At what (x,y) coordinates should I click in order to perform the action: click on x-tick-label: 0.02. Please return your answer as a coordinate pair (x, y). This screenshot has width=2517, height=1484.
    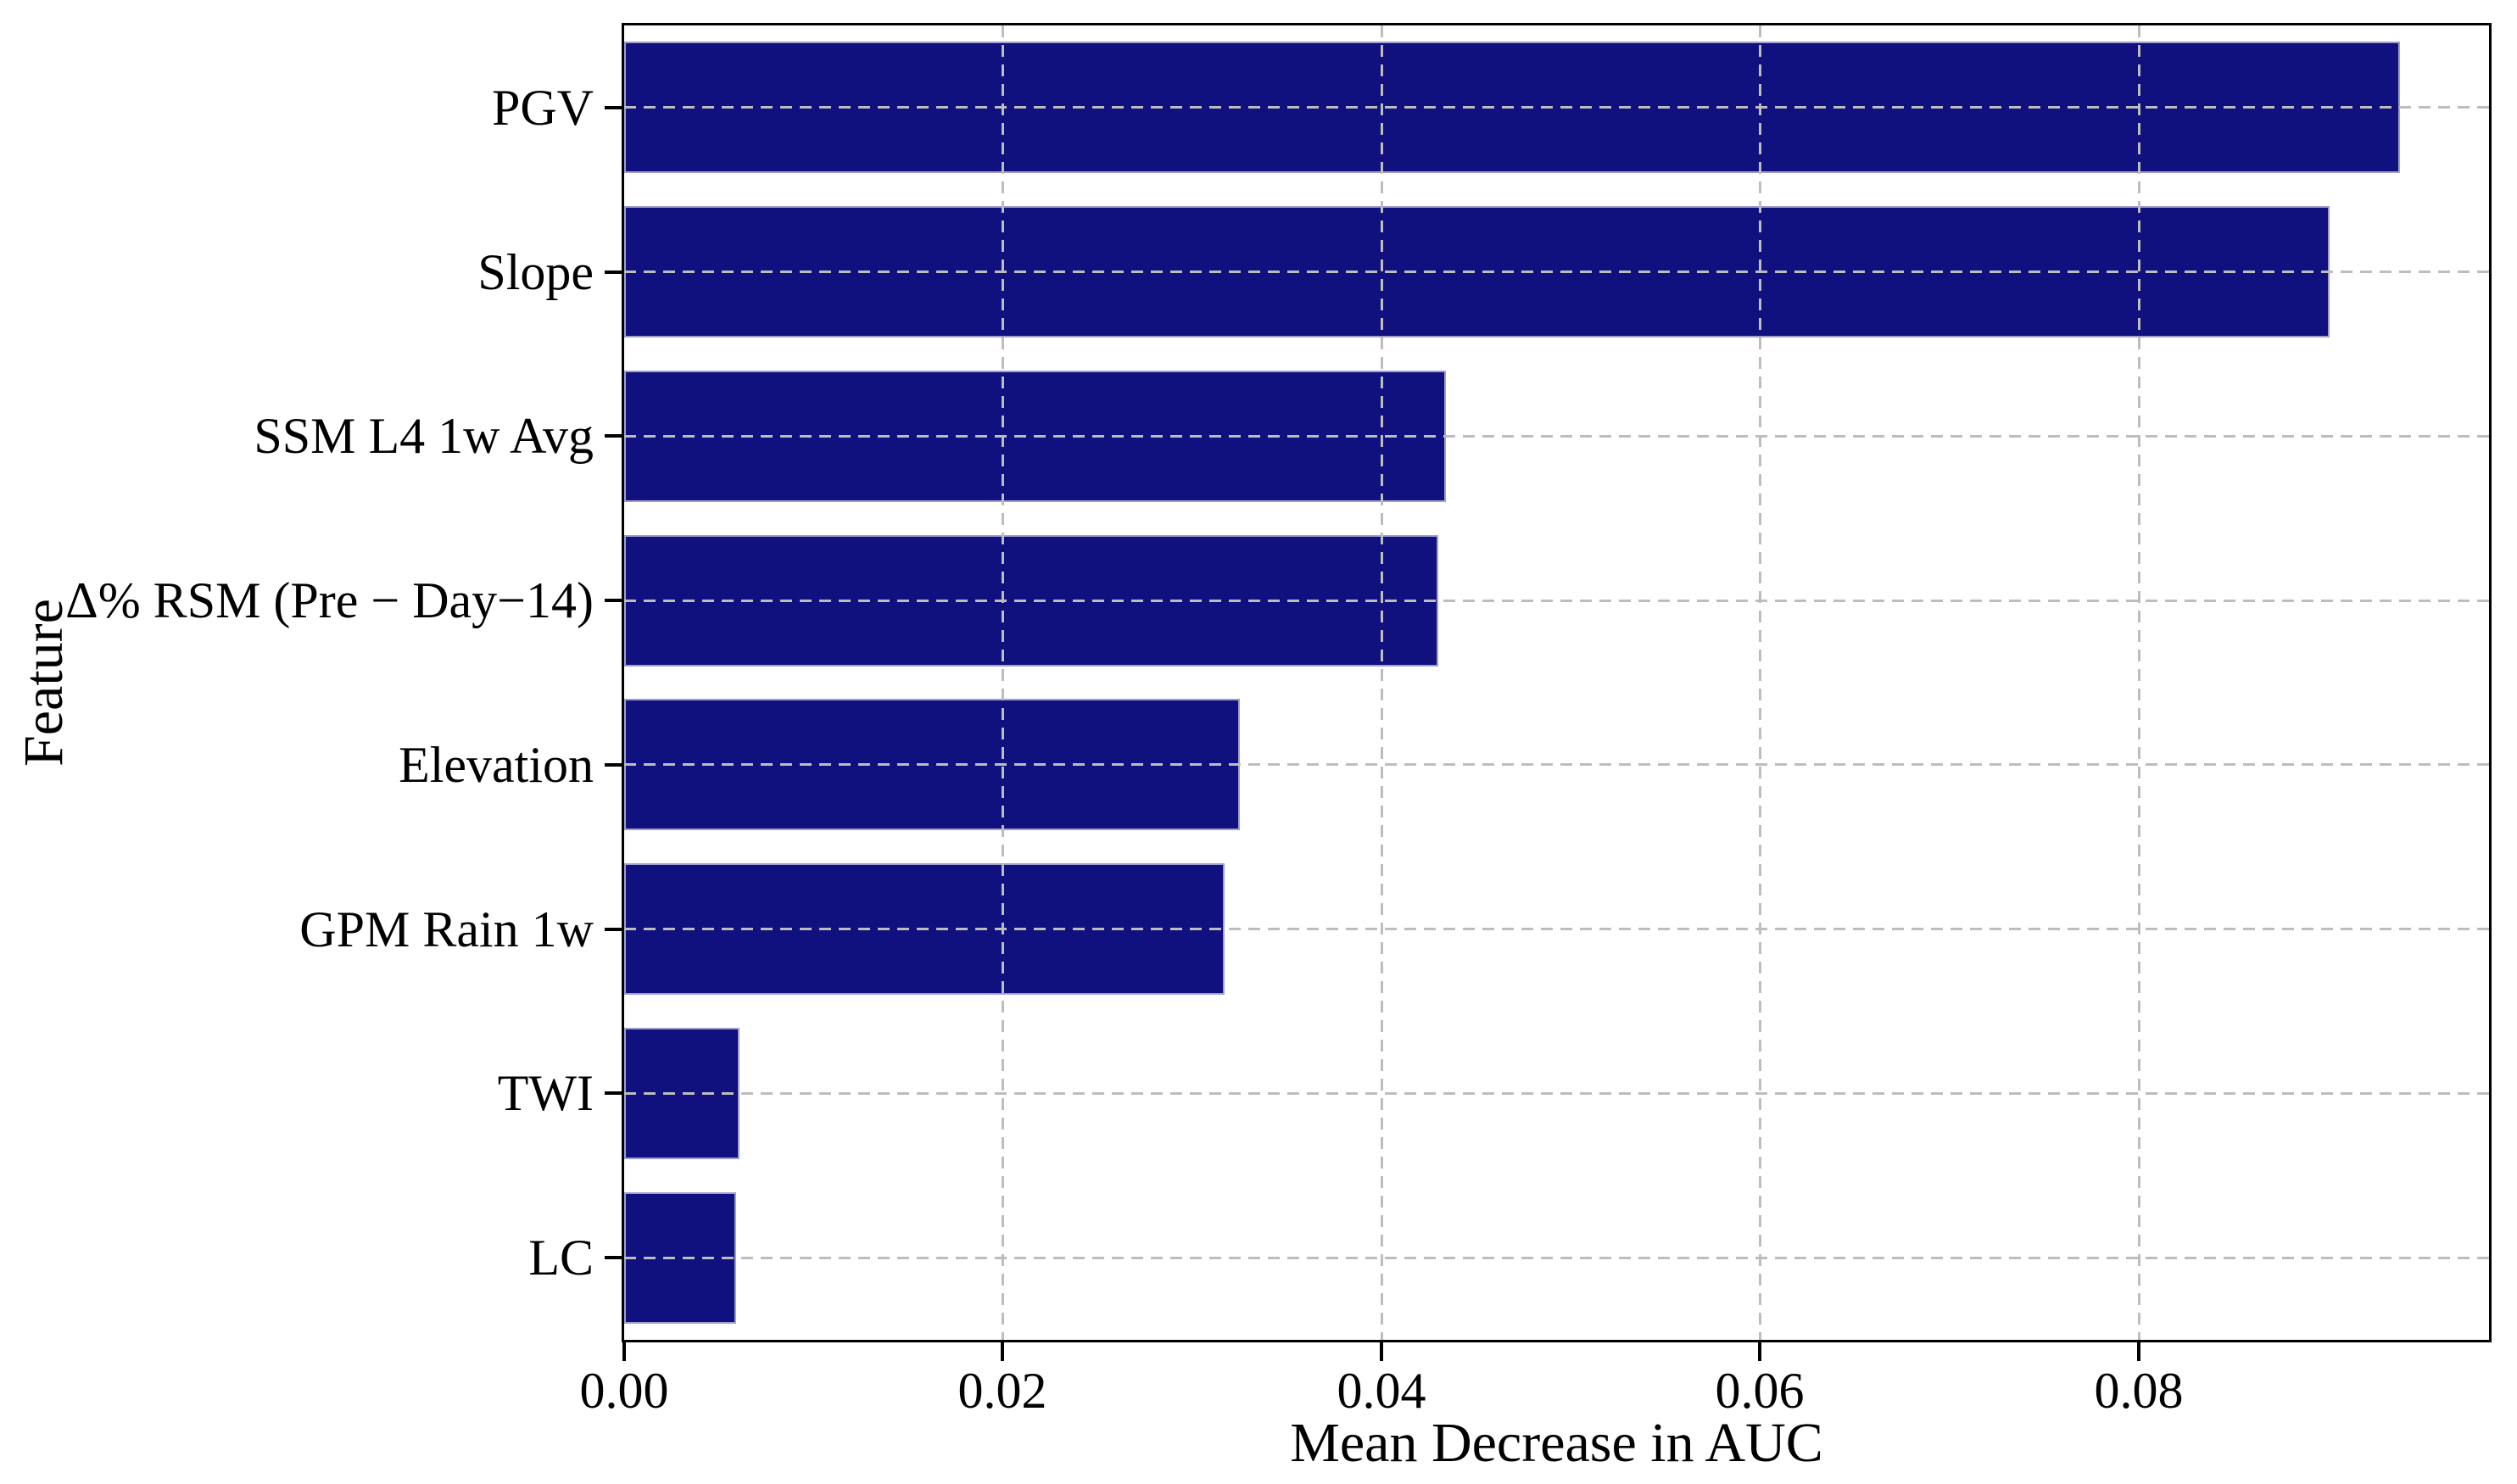
    Looking at the image, I should click on (1002, 1391).